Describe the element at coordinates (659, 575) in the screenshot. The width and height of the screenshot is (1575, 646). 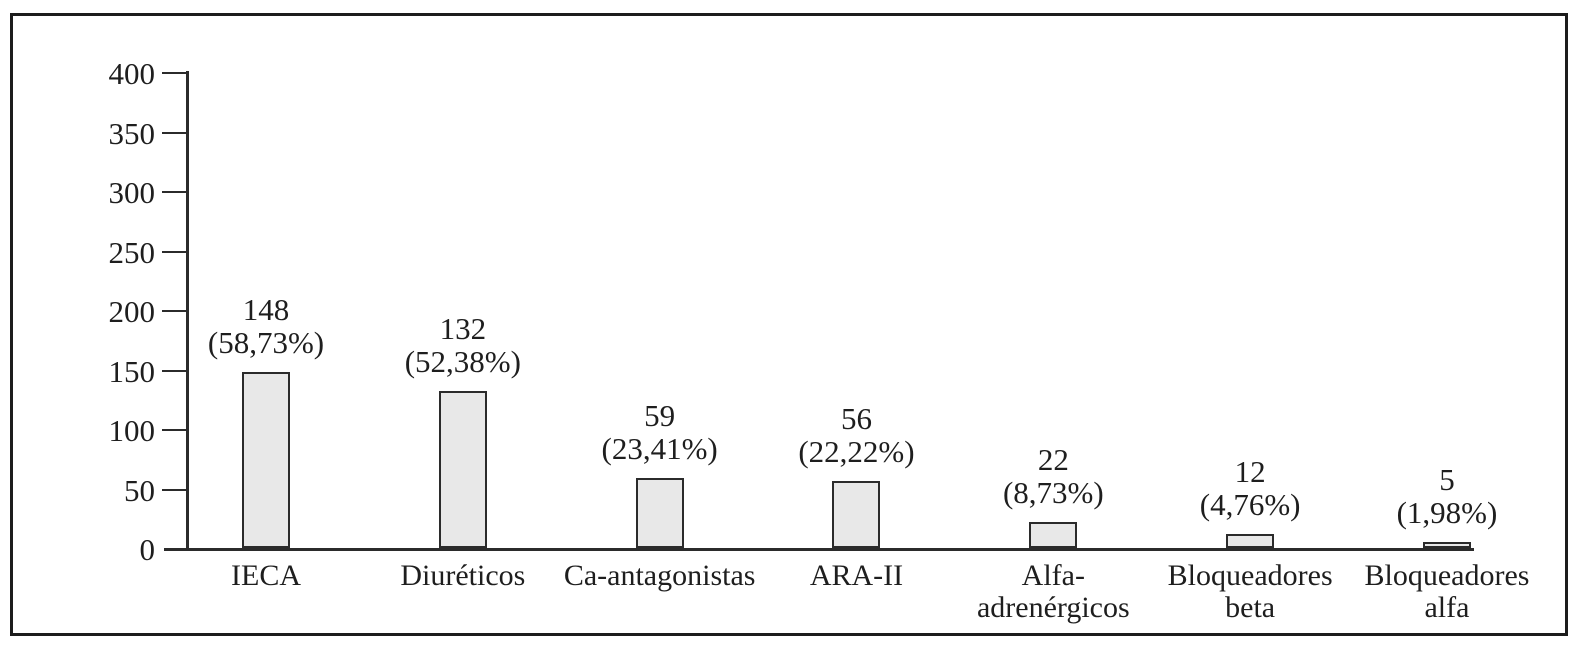
I see `category-label: Ca-antagonistas` at that location.